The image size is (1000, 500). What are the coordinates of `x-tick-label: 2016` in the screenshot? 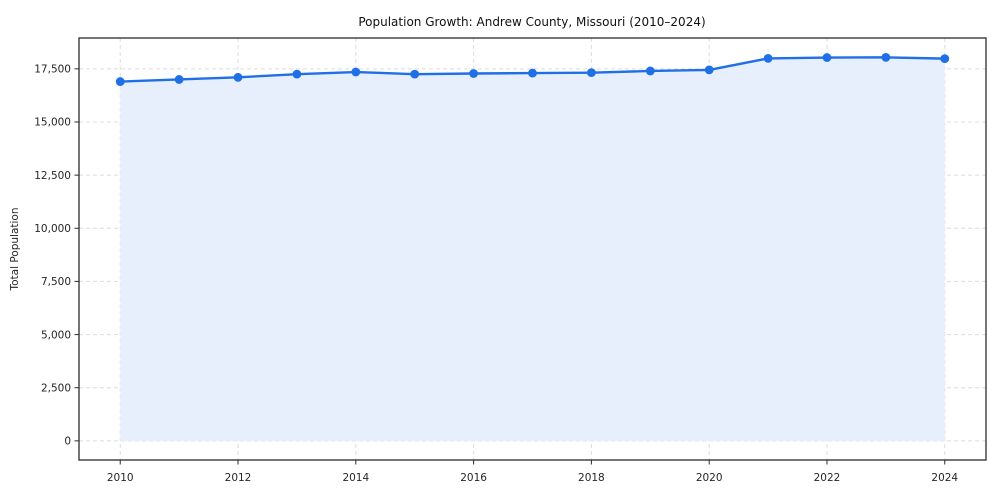 It's located at (473, 478).